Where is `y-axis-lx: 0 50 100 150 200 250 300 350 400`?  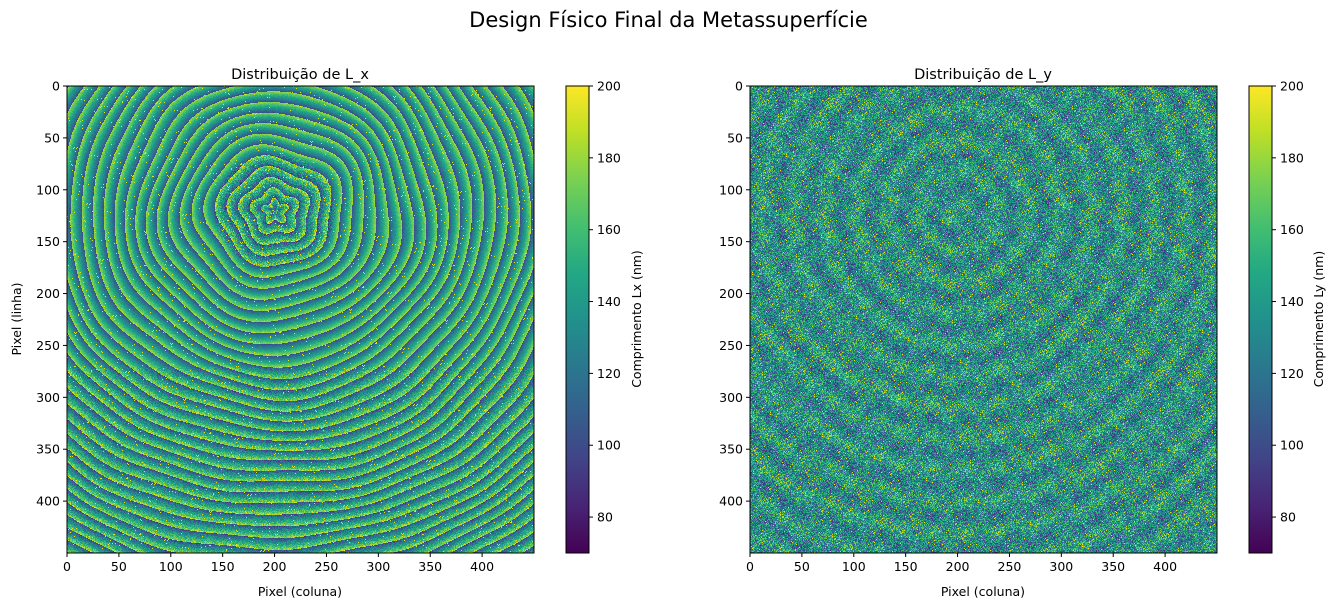
y-axis-lx: 0 50 100 150 200 250 300 350 400 is located at coordinates (51, 294).